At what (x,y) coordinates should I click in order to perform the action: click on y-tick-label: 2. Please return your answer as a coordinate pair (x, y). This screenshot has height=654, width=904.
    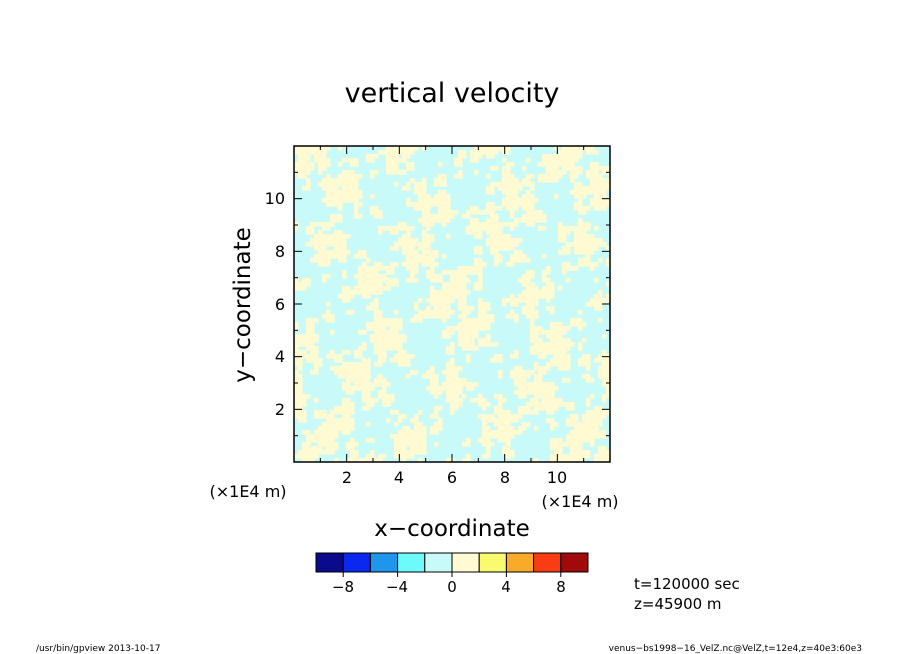
    Looking at the image, I should click on (280, 409).